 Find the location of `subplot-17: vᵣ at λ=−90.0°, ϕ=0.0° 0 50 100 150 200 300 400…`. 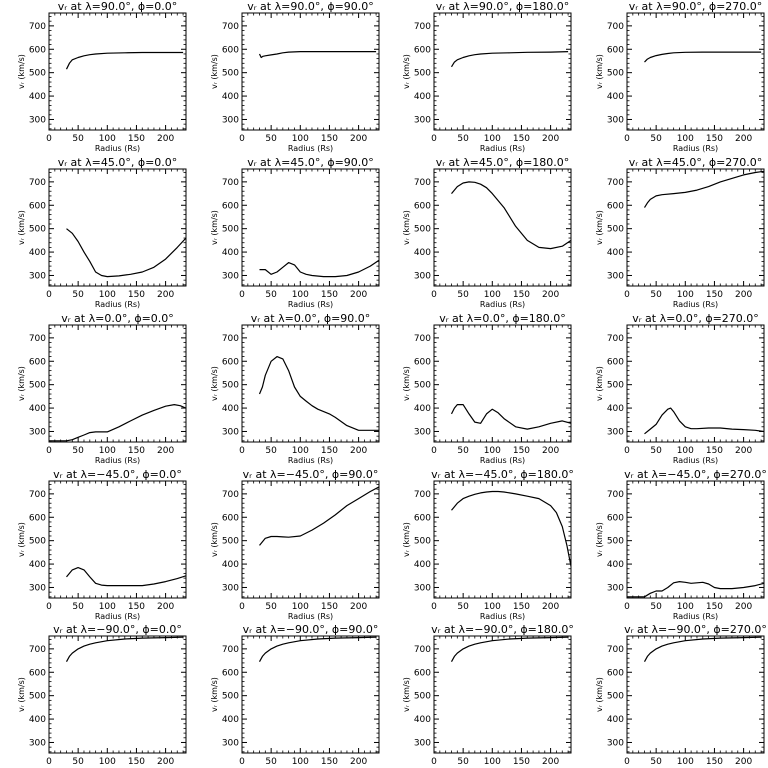

subplot-17: vᵣ at λ=−90.0°, ϕ=0.0° 0 50 100 150 200 300 400… is located at coordinates (102, 695).